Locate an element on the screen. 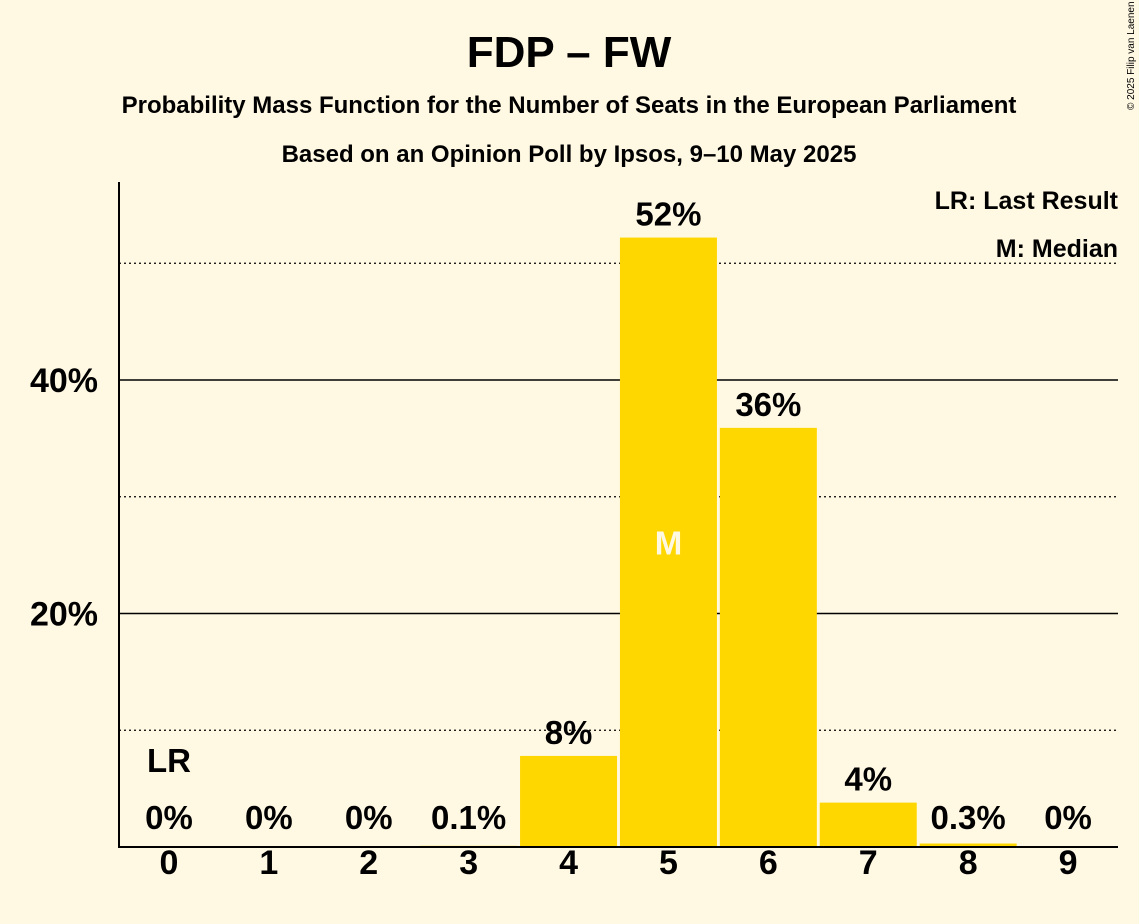 This screenshot has height=924, width=1139. legend-last-result: LR: Last Result is located at coordinates (1027, 201).